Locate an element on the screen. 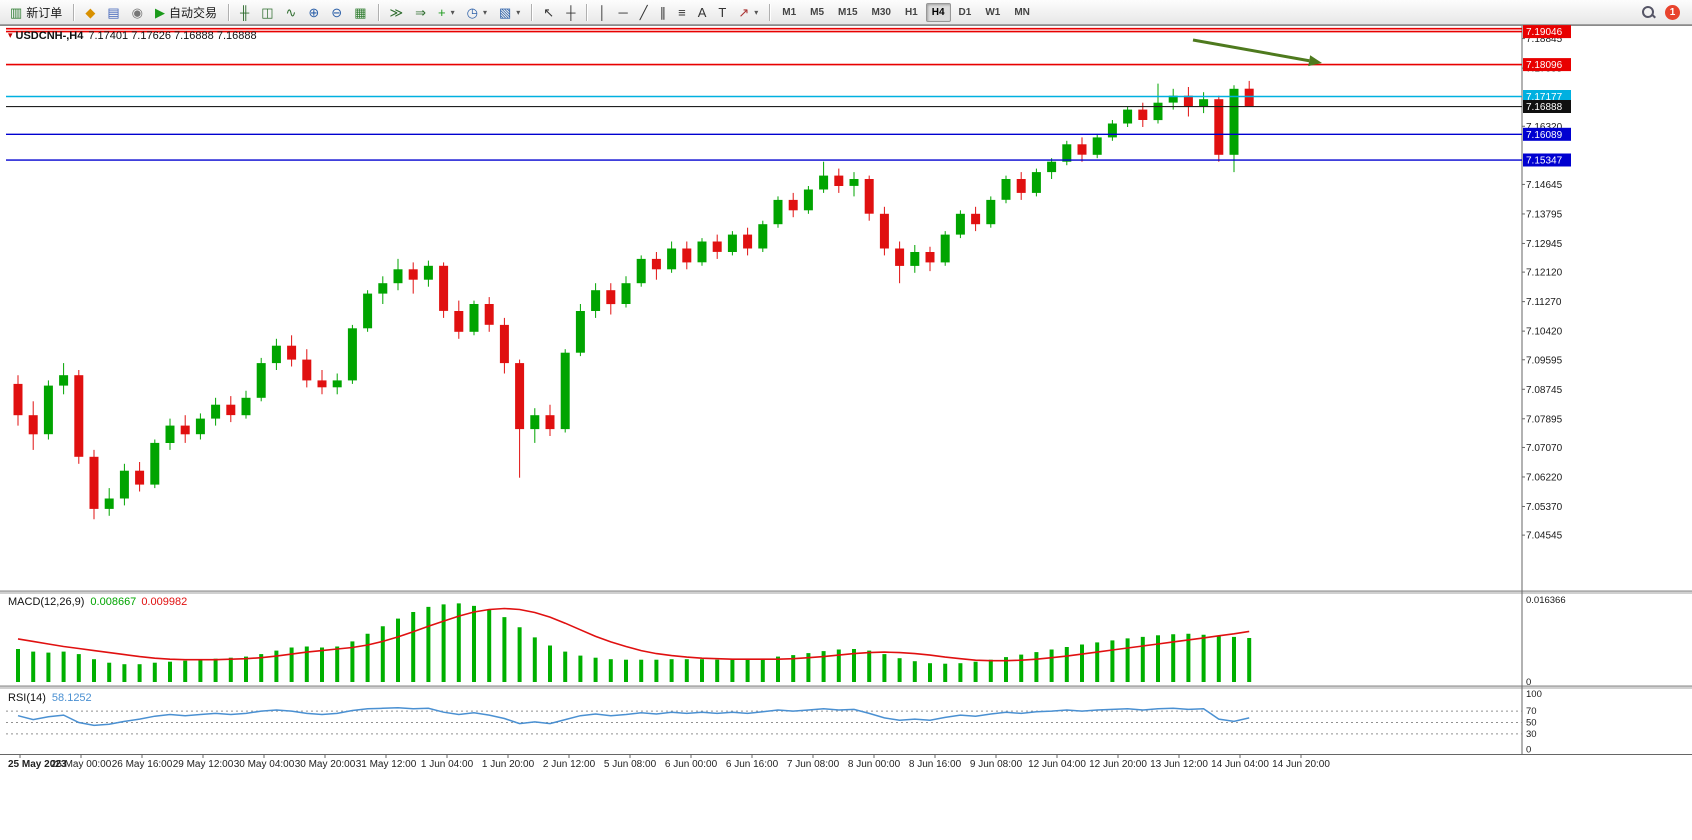 This screenshot has width=1692, height=840. indicators-button-dropdown: ▾ is located at coordinates (452, 12).